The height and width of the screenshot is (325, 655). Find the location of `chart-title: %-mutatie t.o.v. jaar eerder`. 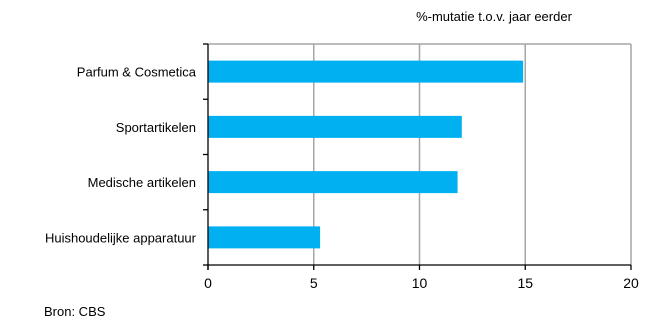

chart-title: %-mutatie t.o.v. jaar eerder is located at coordinates (494, 16).